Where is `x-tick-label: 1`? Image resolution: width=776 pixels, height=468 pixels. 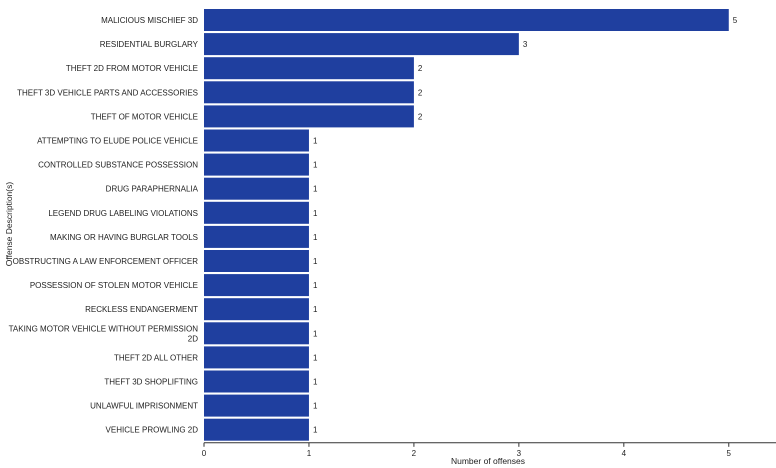
x-tick-label: 1 is located at coordinates (309, 453).